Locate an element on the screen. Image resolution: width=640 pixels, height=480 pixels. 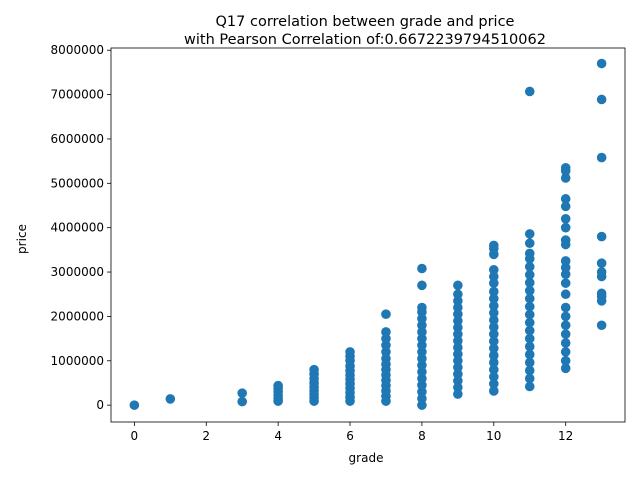
chart-title-line-1: Q17 correlation between grade and price is located at coordinates (365, 22).